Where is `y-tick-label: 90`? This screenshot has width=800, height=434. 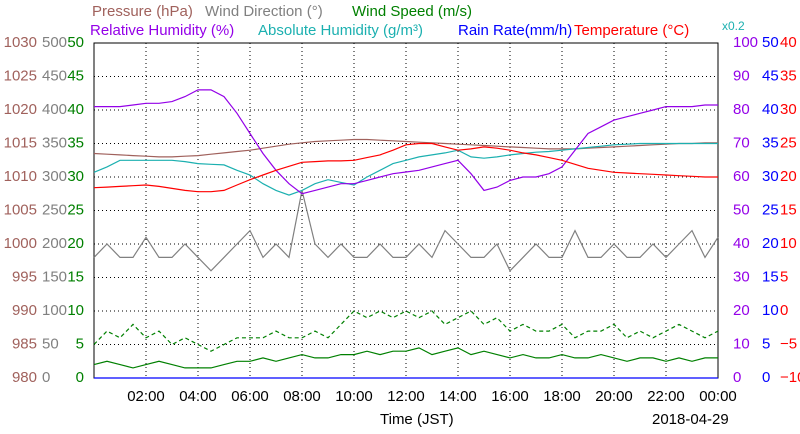
y-tick-label: 90 is located at coordinates (741, 75).